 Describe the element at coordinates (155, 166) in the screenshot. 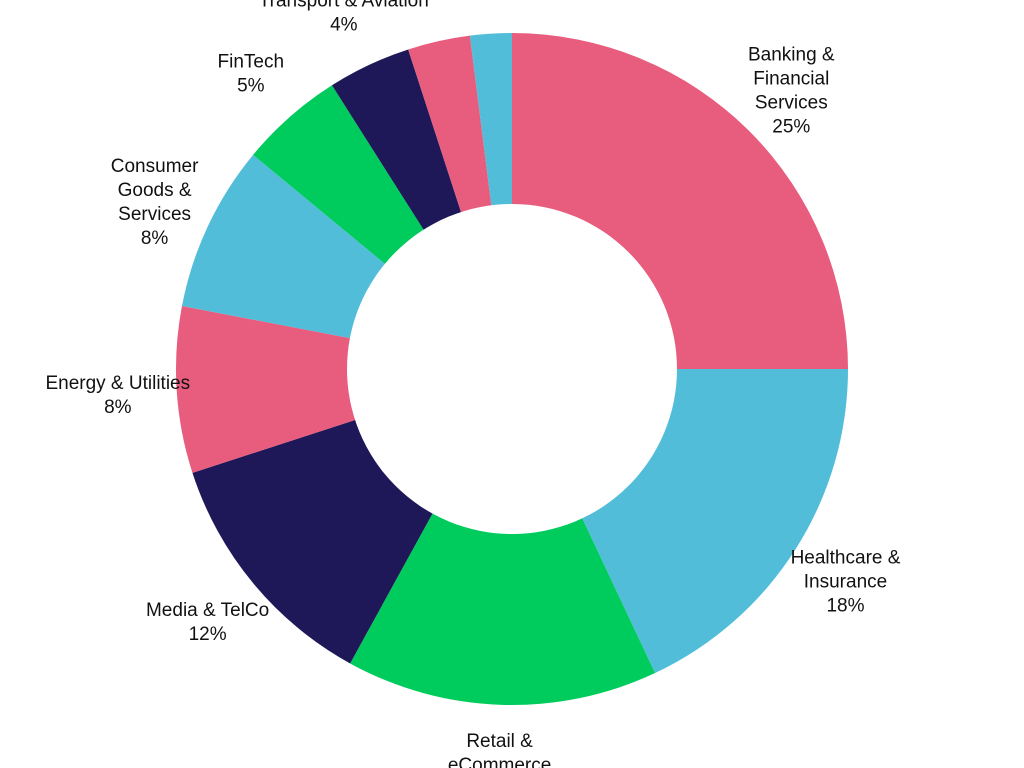

I see `slice-label-consumer-goods-and-services: Consumer` at that location.